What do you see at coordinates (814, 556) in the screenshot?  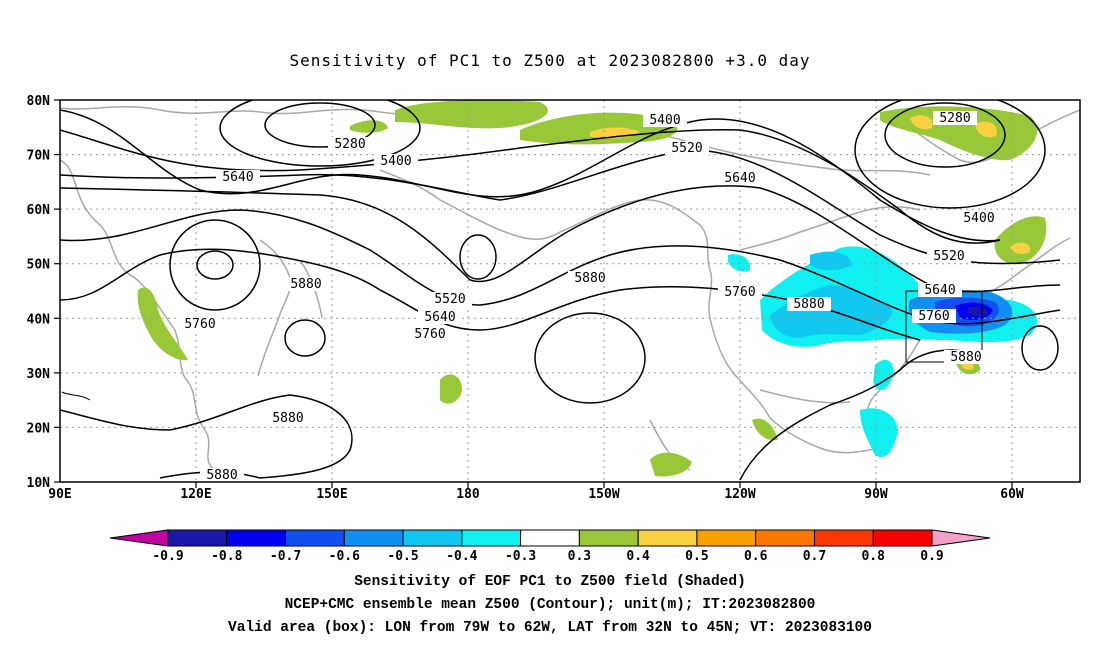 I see `colorbar-label: 0.7` at bounding box center [814, 556].